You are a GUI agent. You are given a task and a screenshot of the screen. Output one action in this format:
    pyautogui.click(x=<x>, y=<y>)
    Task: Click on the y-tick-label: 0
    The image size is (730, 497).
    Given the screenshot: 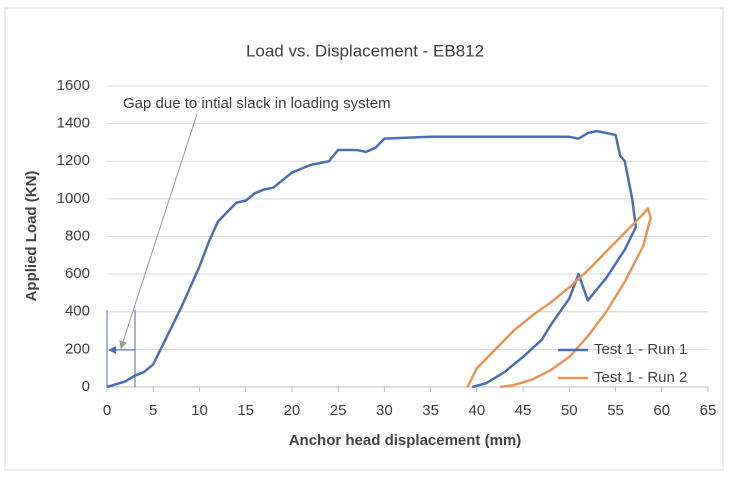 What is the action you would take?
    pyautogui.click(x=86, y=386)
    